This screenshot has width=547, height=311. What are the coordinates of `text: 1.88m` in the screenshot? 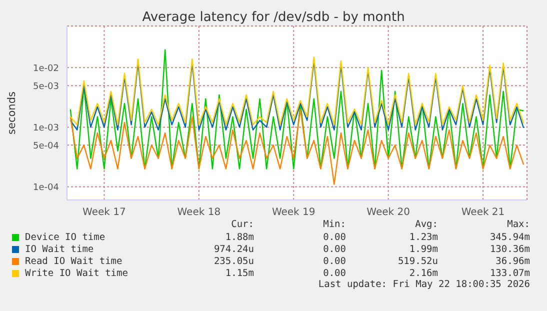 It's located at (239, 237).